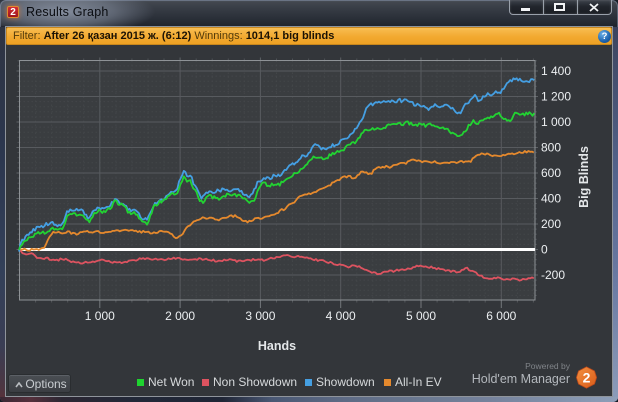 The height and width of the screenshot is (402, 618). Describe the element at coordinates (556, 97) in the screenshot. I see `svg-text: 1 200` at that location.